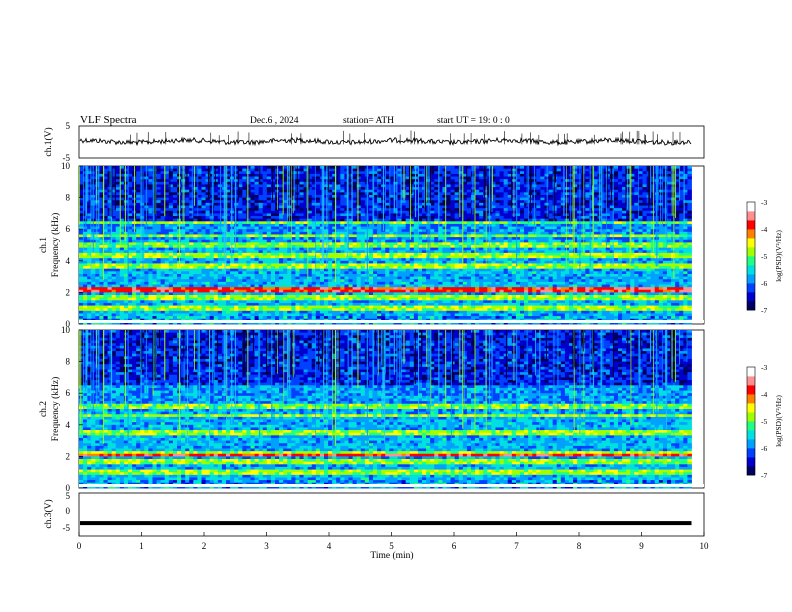 The height and width of the screenshot is (612, 792). I want to click on header-date: Dec.6 , 2024, so click(274, 121).